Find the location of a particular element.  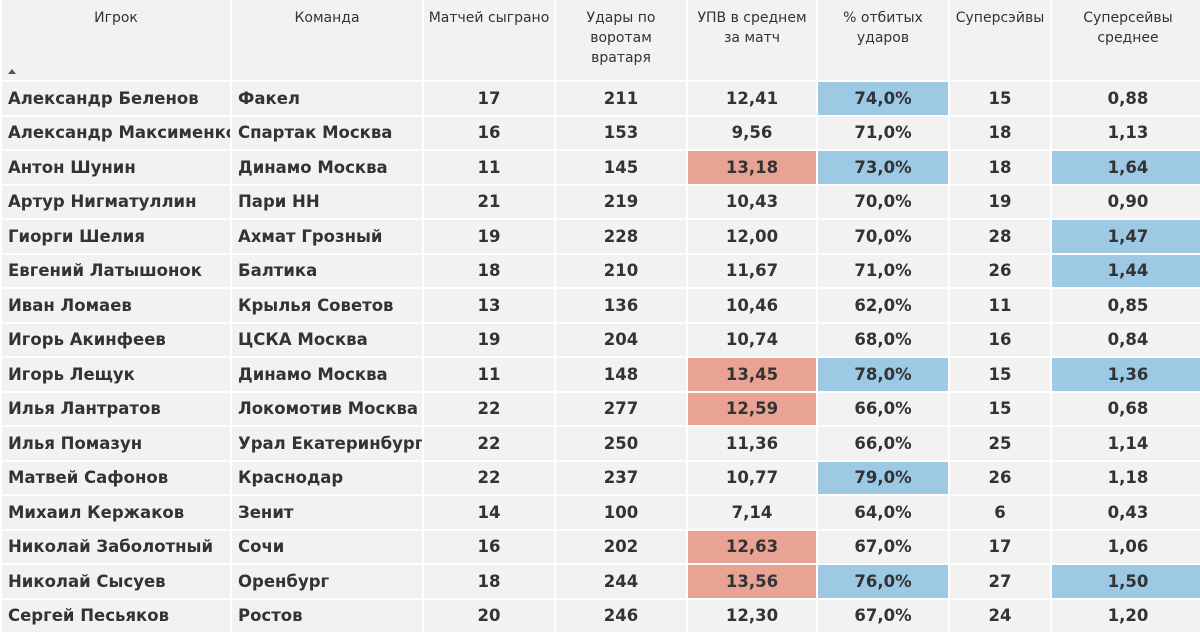

cell-team: ЦСКА Москва is located at coordinates (327, 339).